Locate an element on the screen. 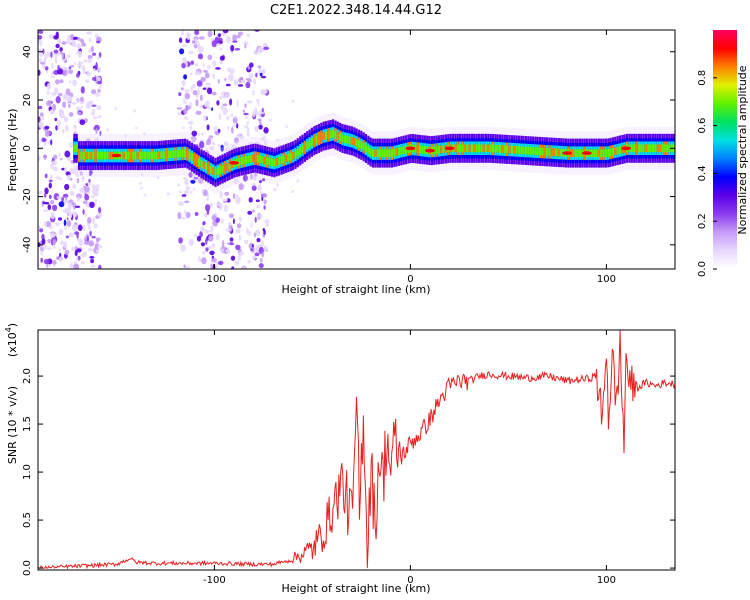 The height and width of the screenshot is (600, 750). x-tick-label: 0 is located at coordinates (410, 580).